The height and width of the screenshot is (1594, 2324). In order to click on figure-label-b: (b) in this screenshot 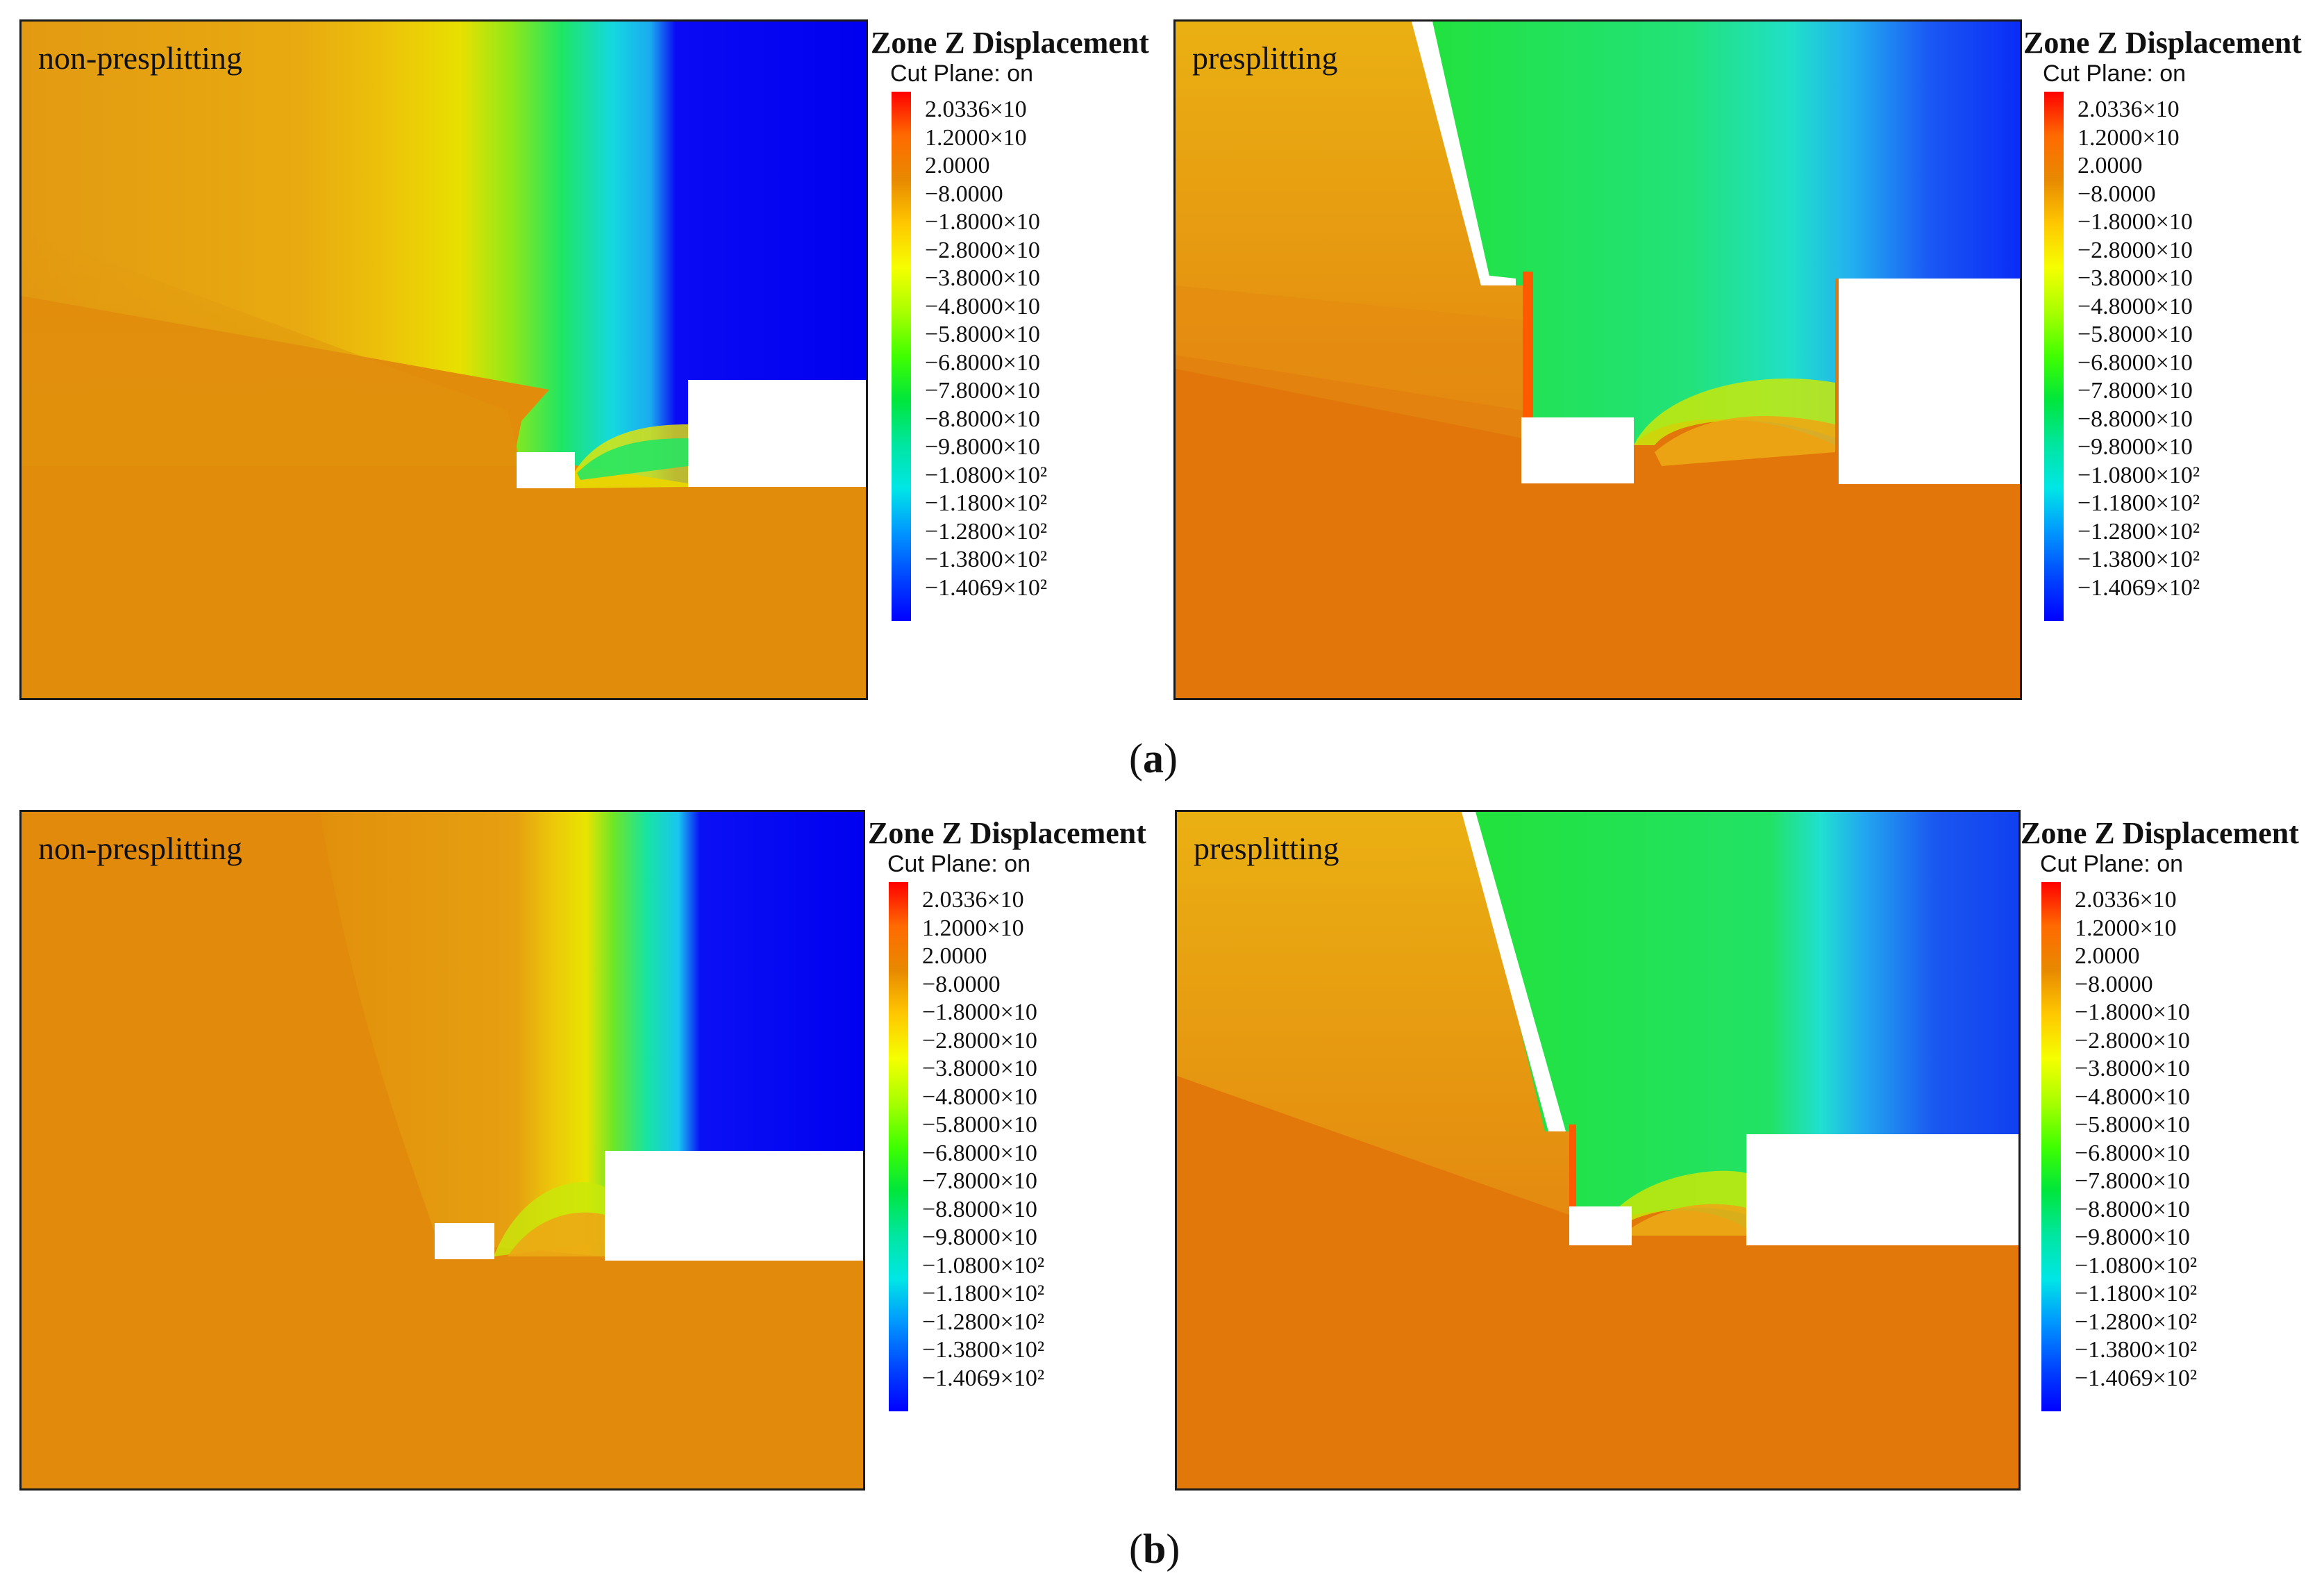, I will do `click(1154, 1549)`.